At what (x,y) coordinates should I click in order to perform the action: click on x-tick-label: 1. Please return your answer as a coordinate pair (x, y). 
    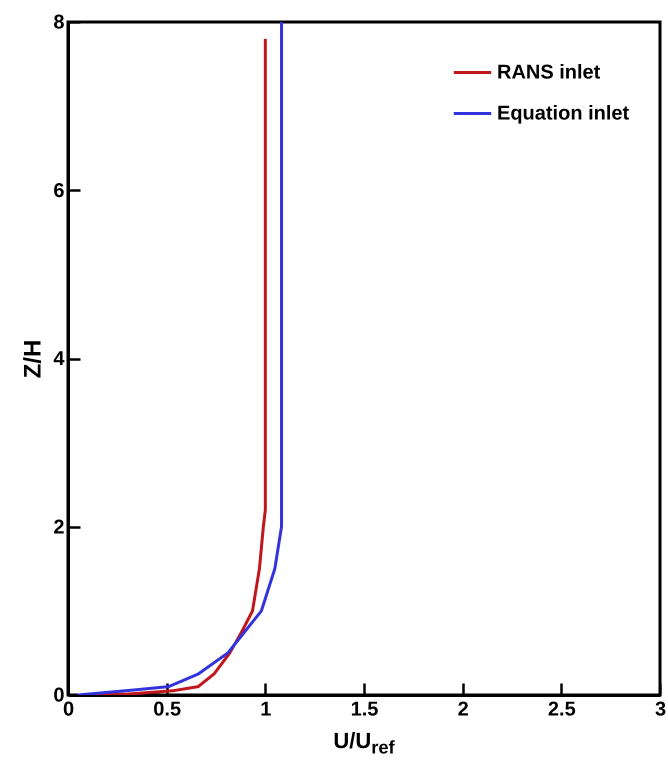
    Looking at the image, I should click on (266, 709).